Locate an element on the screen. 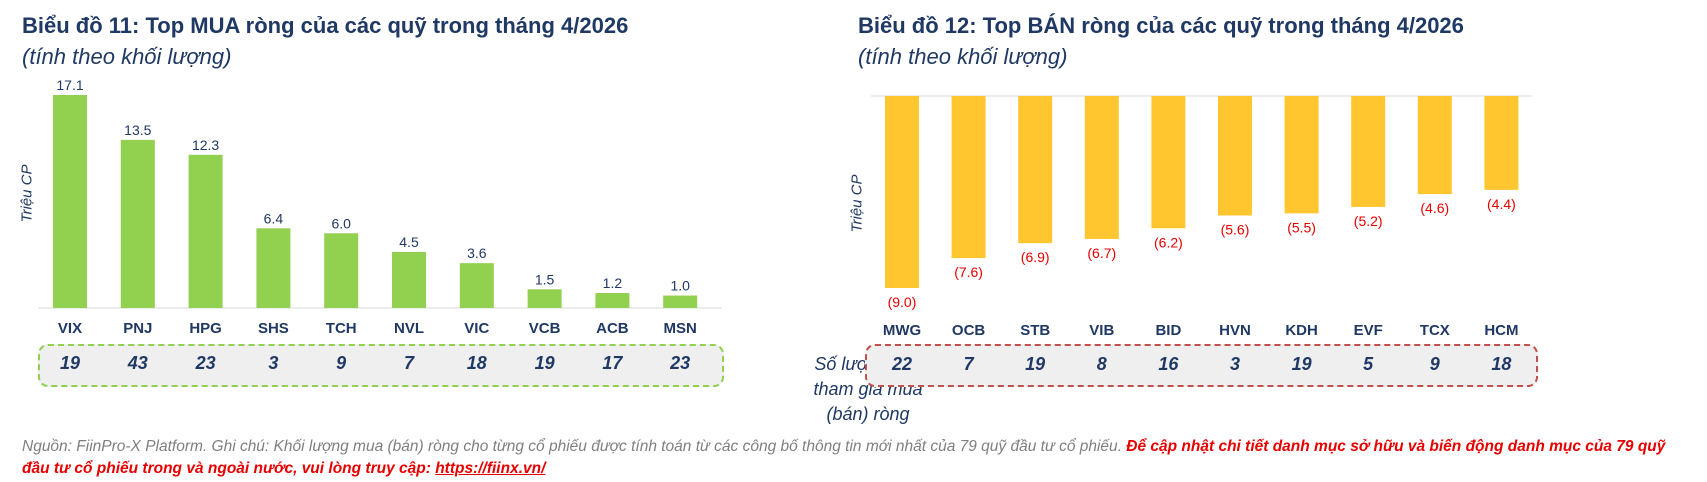 The image size is (1707, 482). tick-label-hvn: HVN is located at coordinates (1235, 330).